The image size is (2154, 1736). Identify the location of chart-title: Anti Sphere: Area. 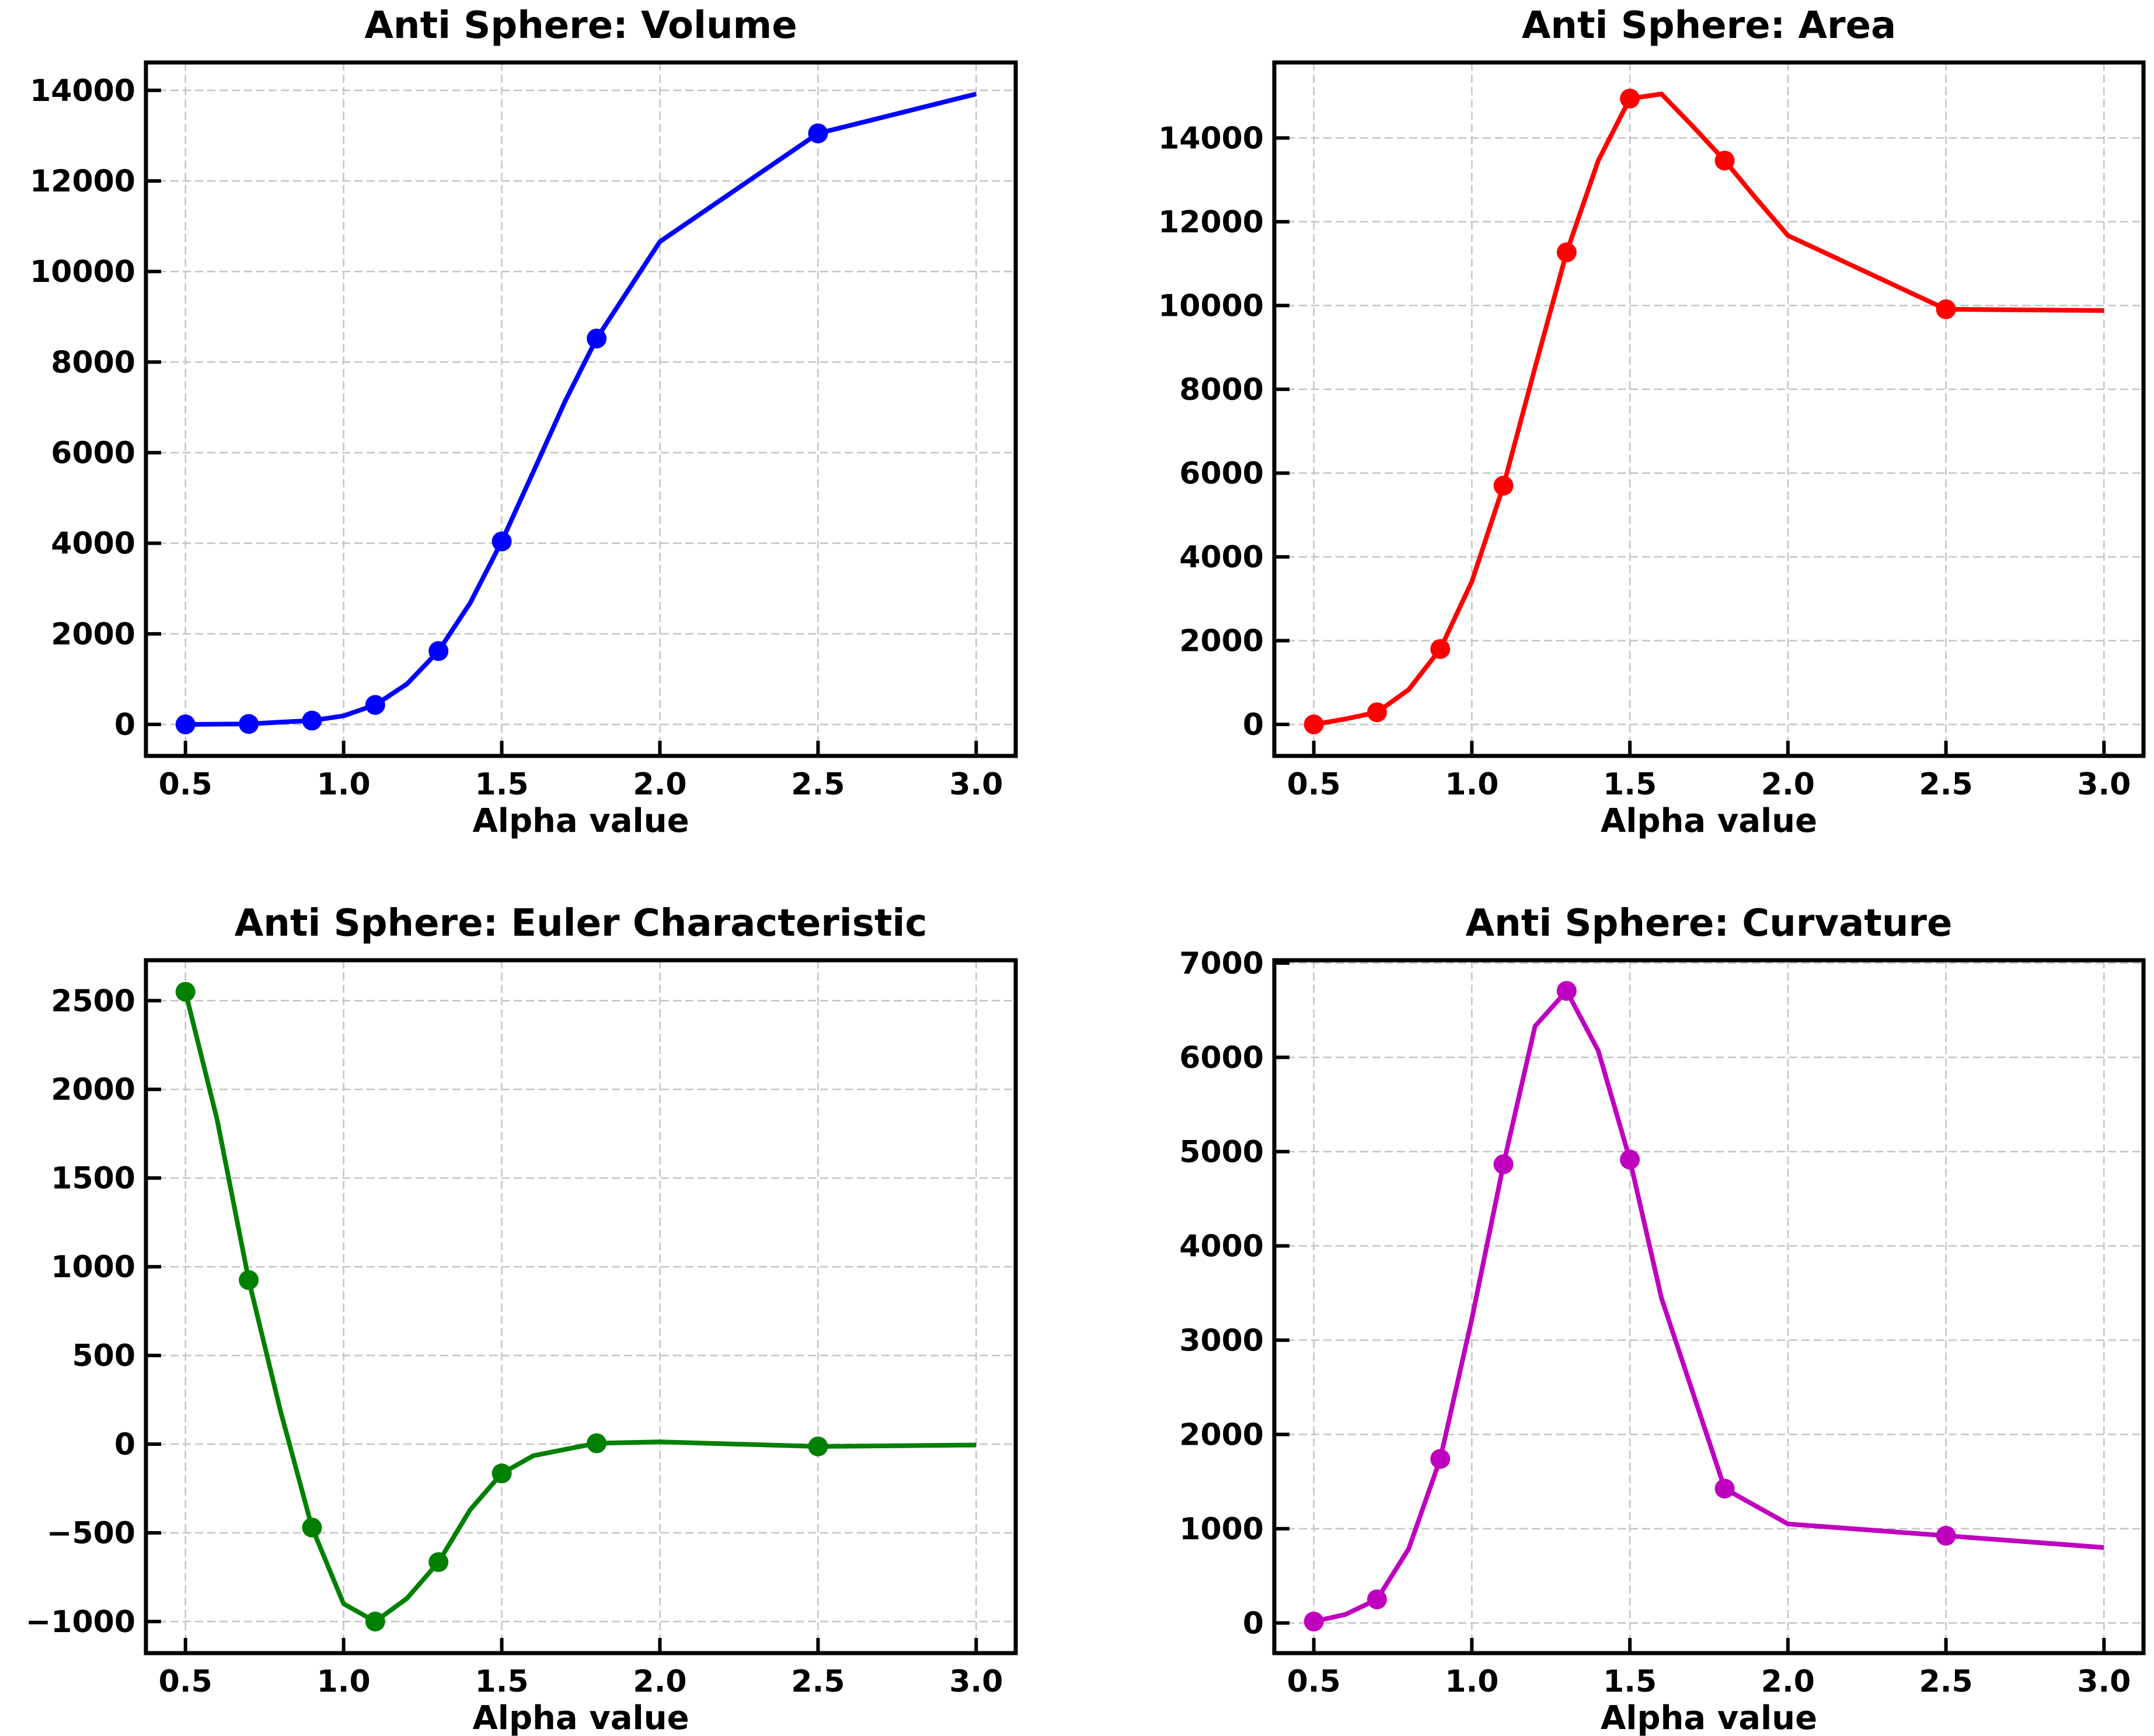
(1709, 25).